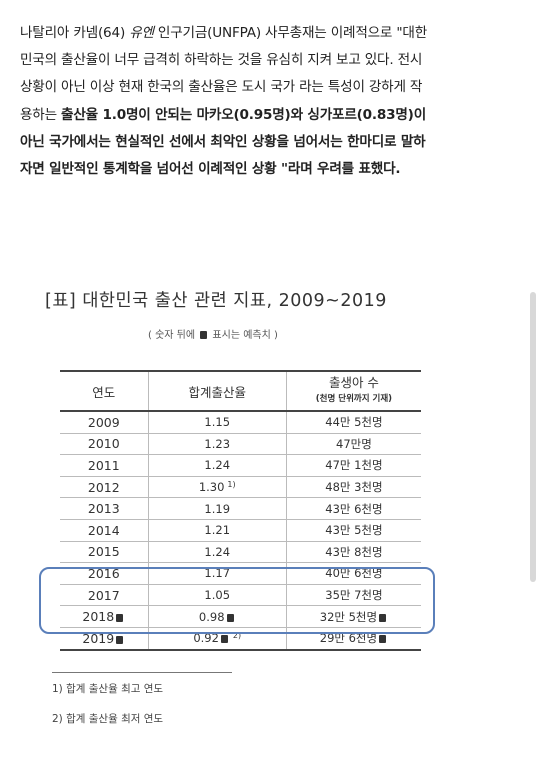 The height and width of the screenshot is (778, 536). Describe the element at coordinates (290, 33) in the screenshot. I see `paragraph-text: 인구기금(UNFPA) 사무총재는 이례적으로 "대한` at that location.